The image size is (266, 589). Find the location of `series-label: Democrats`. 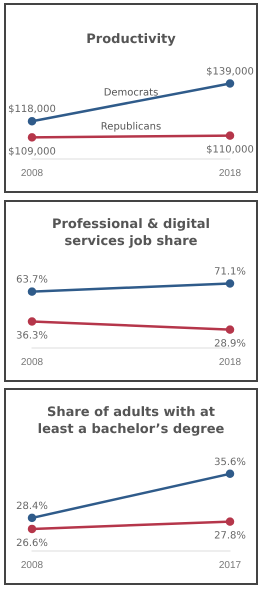

series-label: Democrats is located at coordinates (131, 92).